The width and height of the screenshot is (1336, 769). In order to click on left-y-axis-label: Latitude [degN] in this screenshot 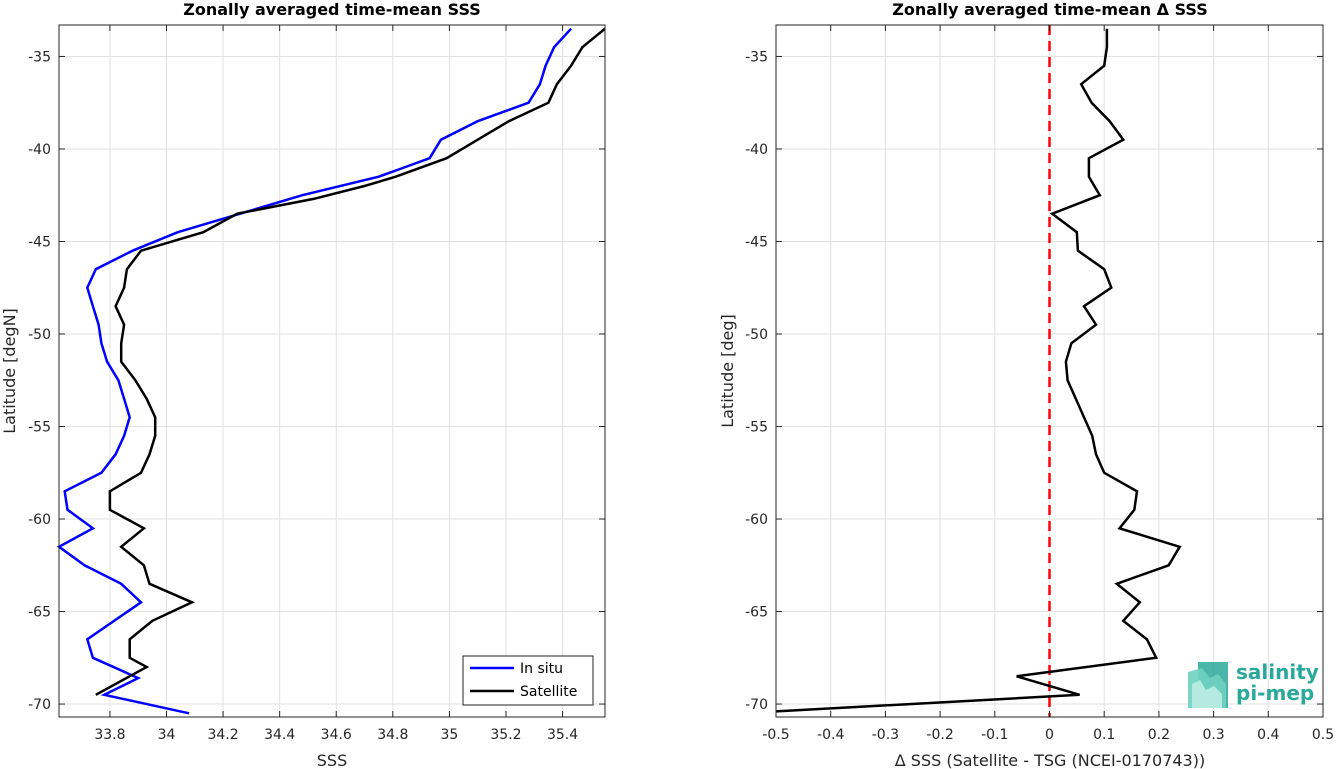, I will do `click(9, 371)`.